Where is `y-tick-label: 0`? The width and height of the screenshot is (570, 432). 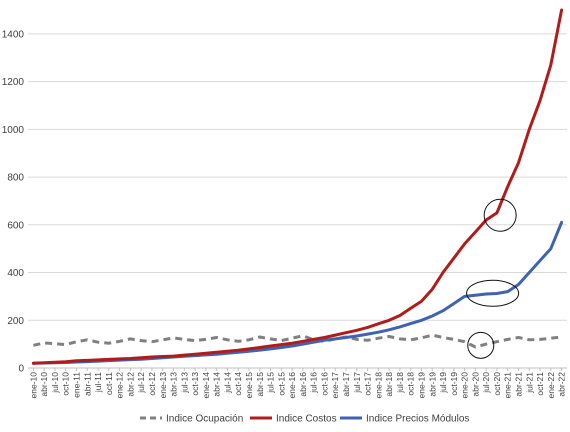
y-tick-label: 0 is located at coordinates (21, 369).